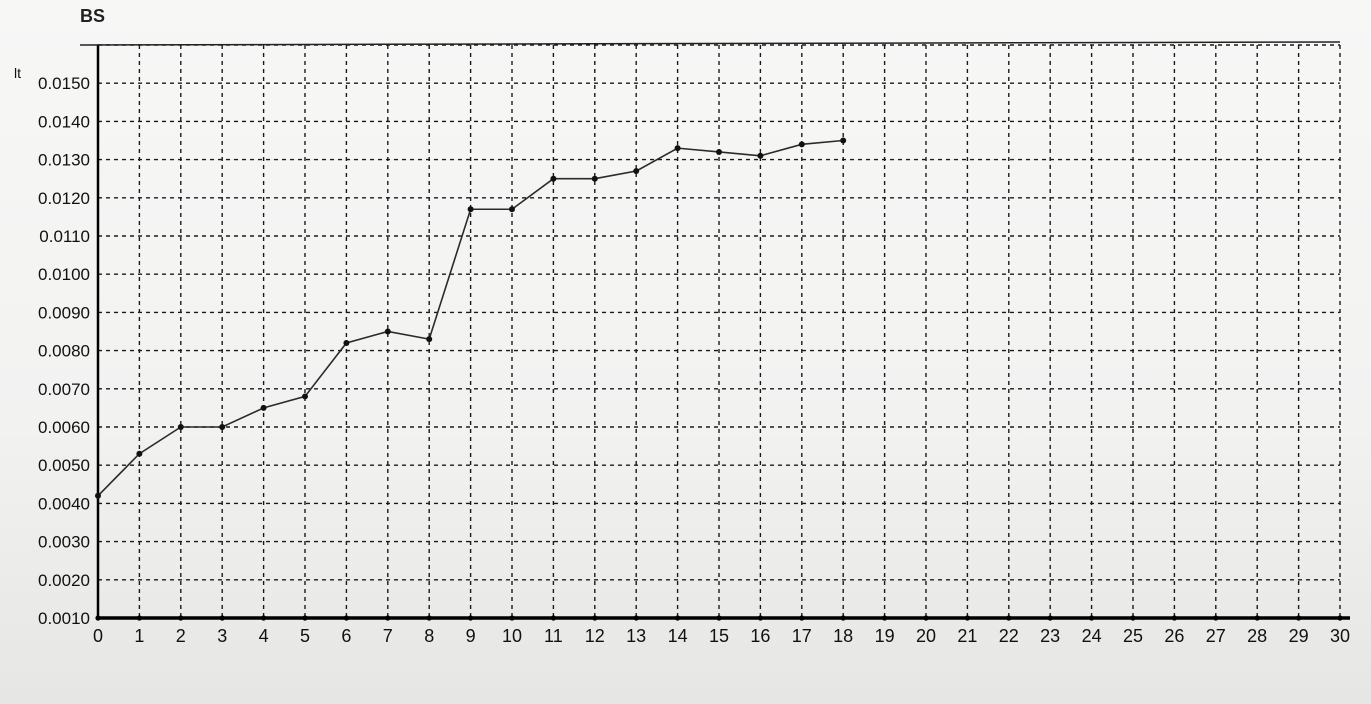 The height and width of the screenshot is (704, 1371). What do you see at coordinates (553, 636) in the screenshot?
I see `x-tick-label: 11` at bounding box center [553, 636].